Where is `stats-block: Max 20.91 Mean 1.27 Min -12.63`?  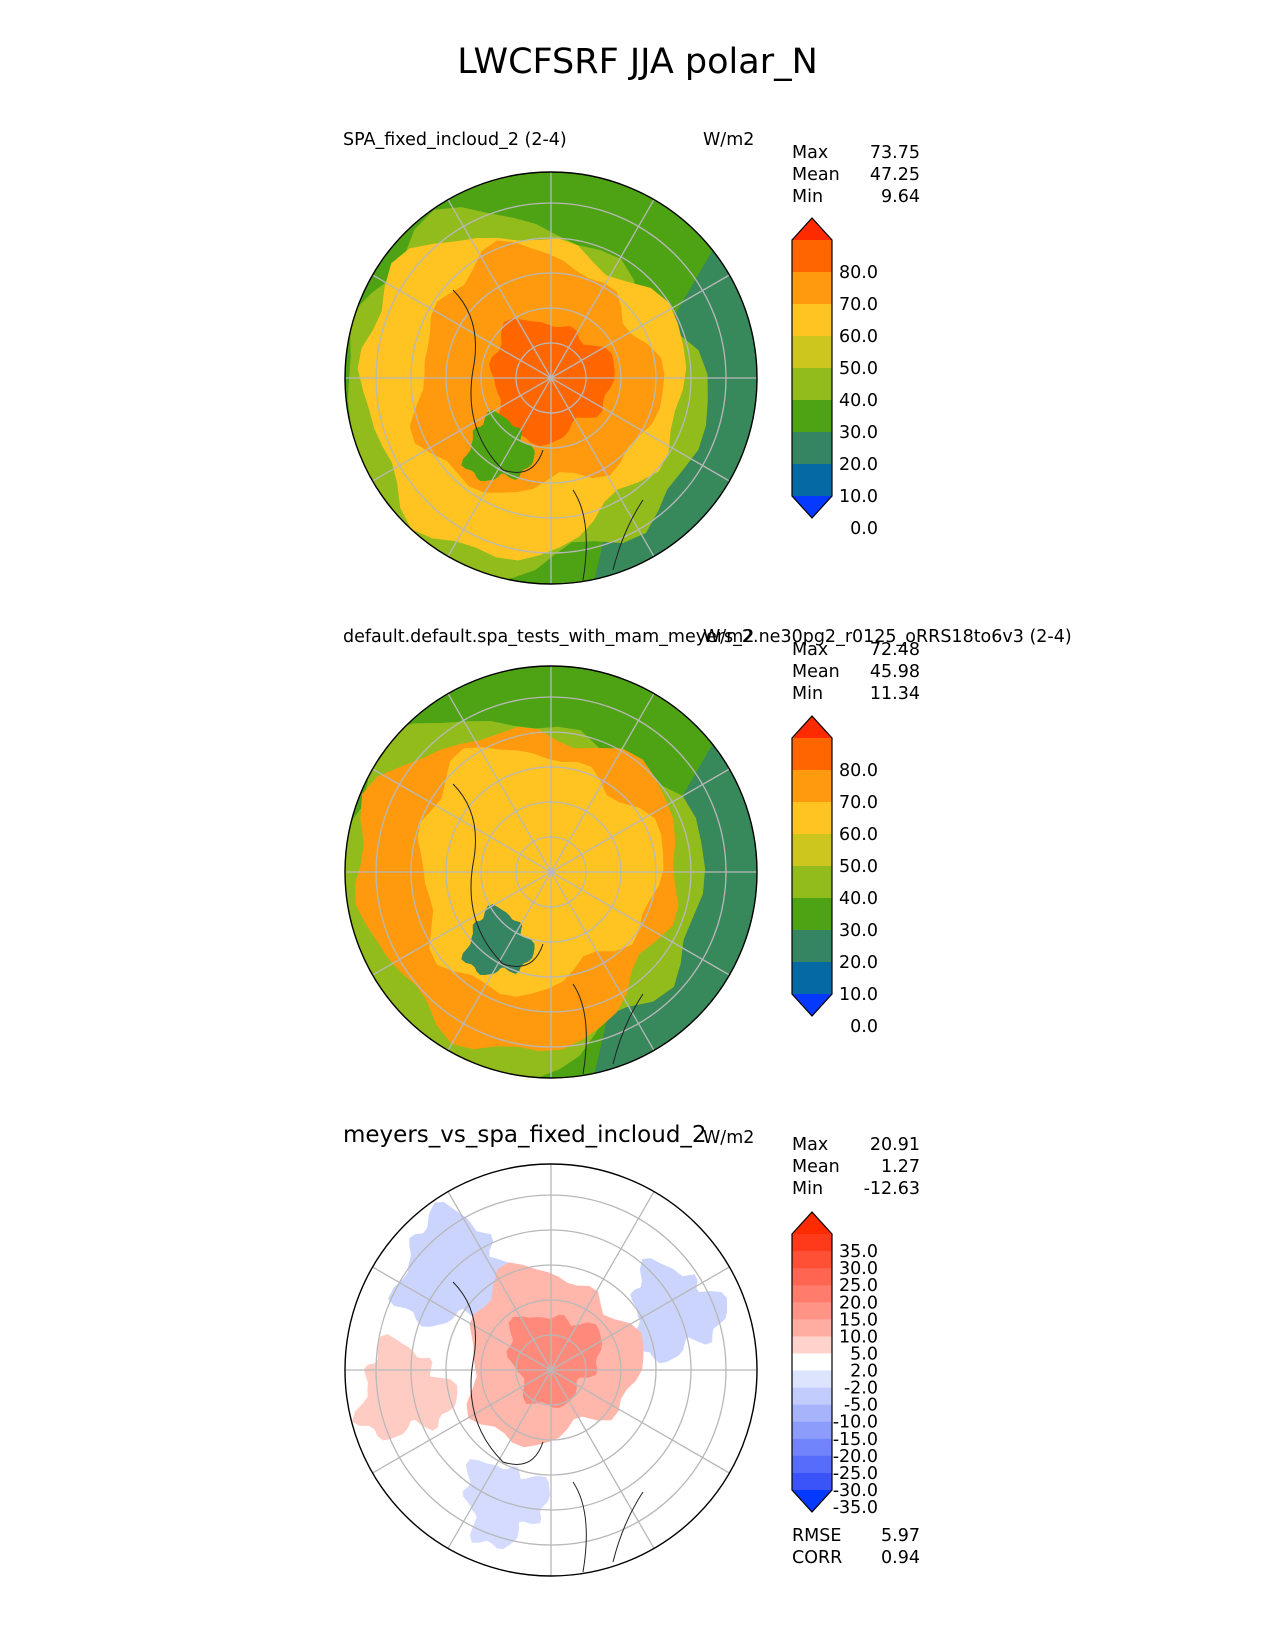
stats-block: Max 20.91 Mean 1.27 Min -12.63 is located at coordinates (856, 1167).